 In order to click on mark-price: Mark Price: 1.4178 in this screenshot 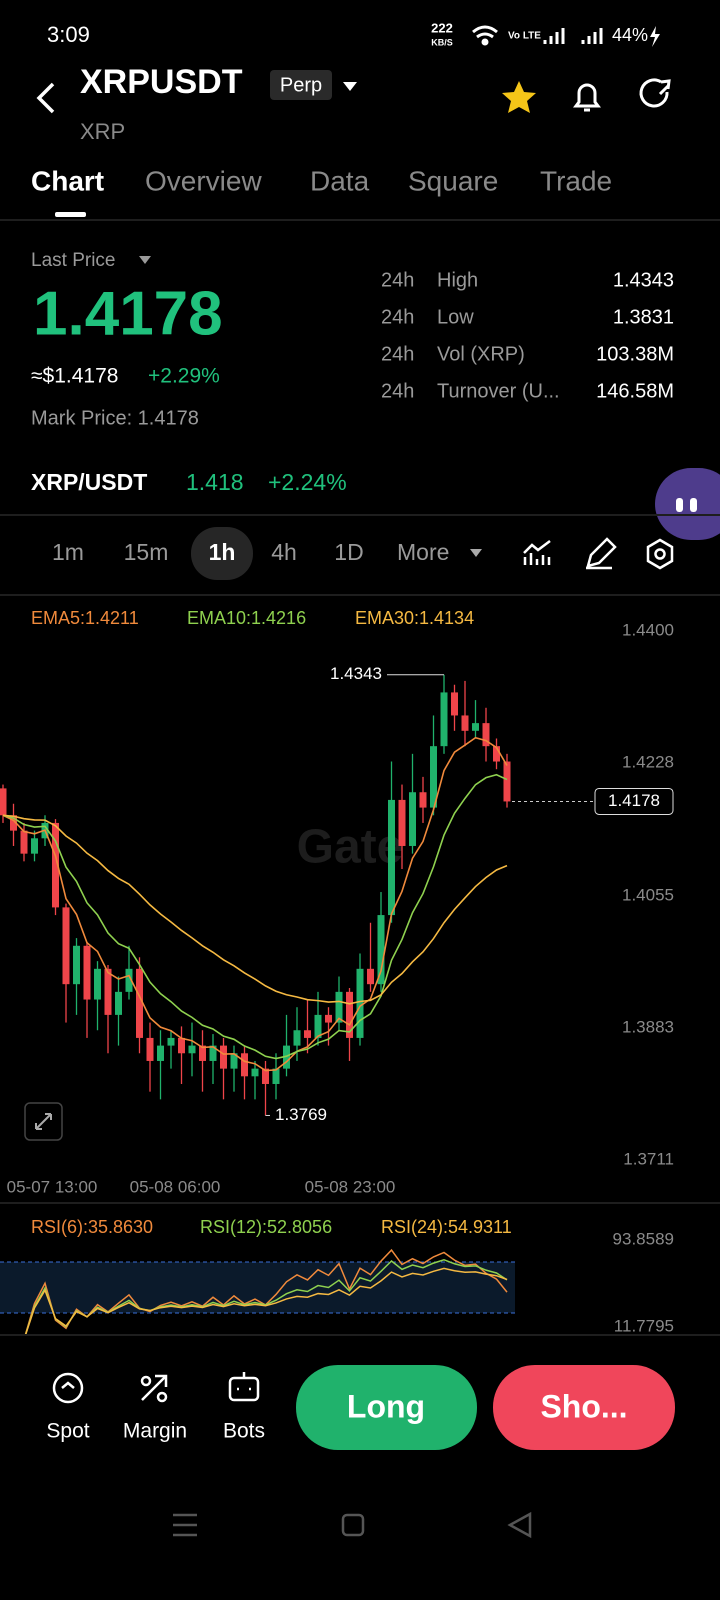, I will do `click(115, 418)`.